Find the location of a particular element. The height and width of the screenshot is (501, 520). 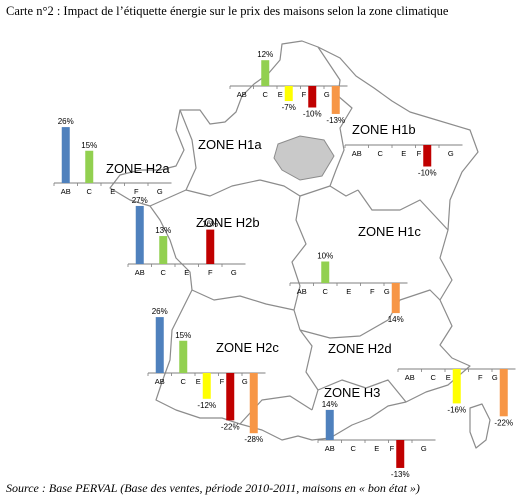

zone-h1c-tick-label-e: E is located at coordinates (348, 291).